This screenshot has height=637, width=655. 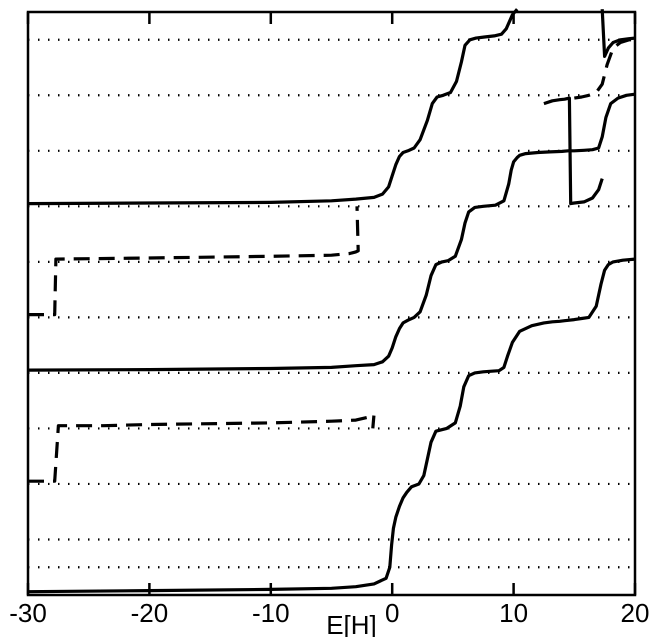 What do you see at coordinates (271, 613) in the screenshot?
I see `x-tick-label-2: -10` at bounding box center [271, 613].